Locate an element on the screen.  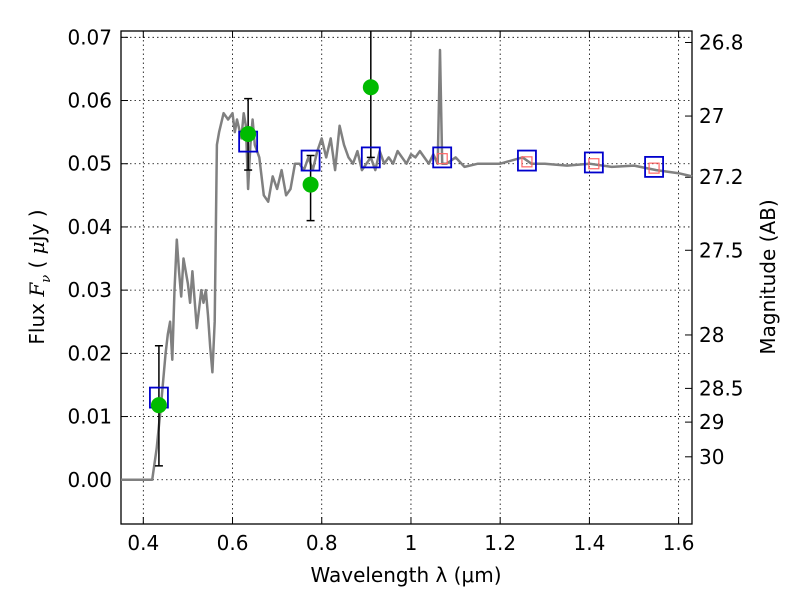
y-tick-label: 0.02 is located at coordinates (89, 353).